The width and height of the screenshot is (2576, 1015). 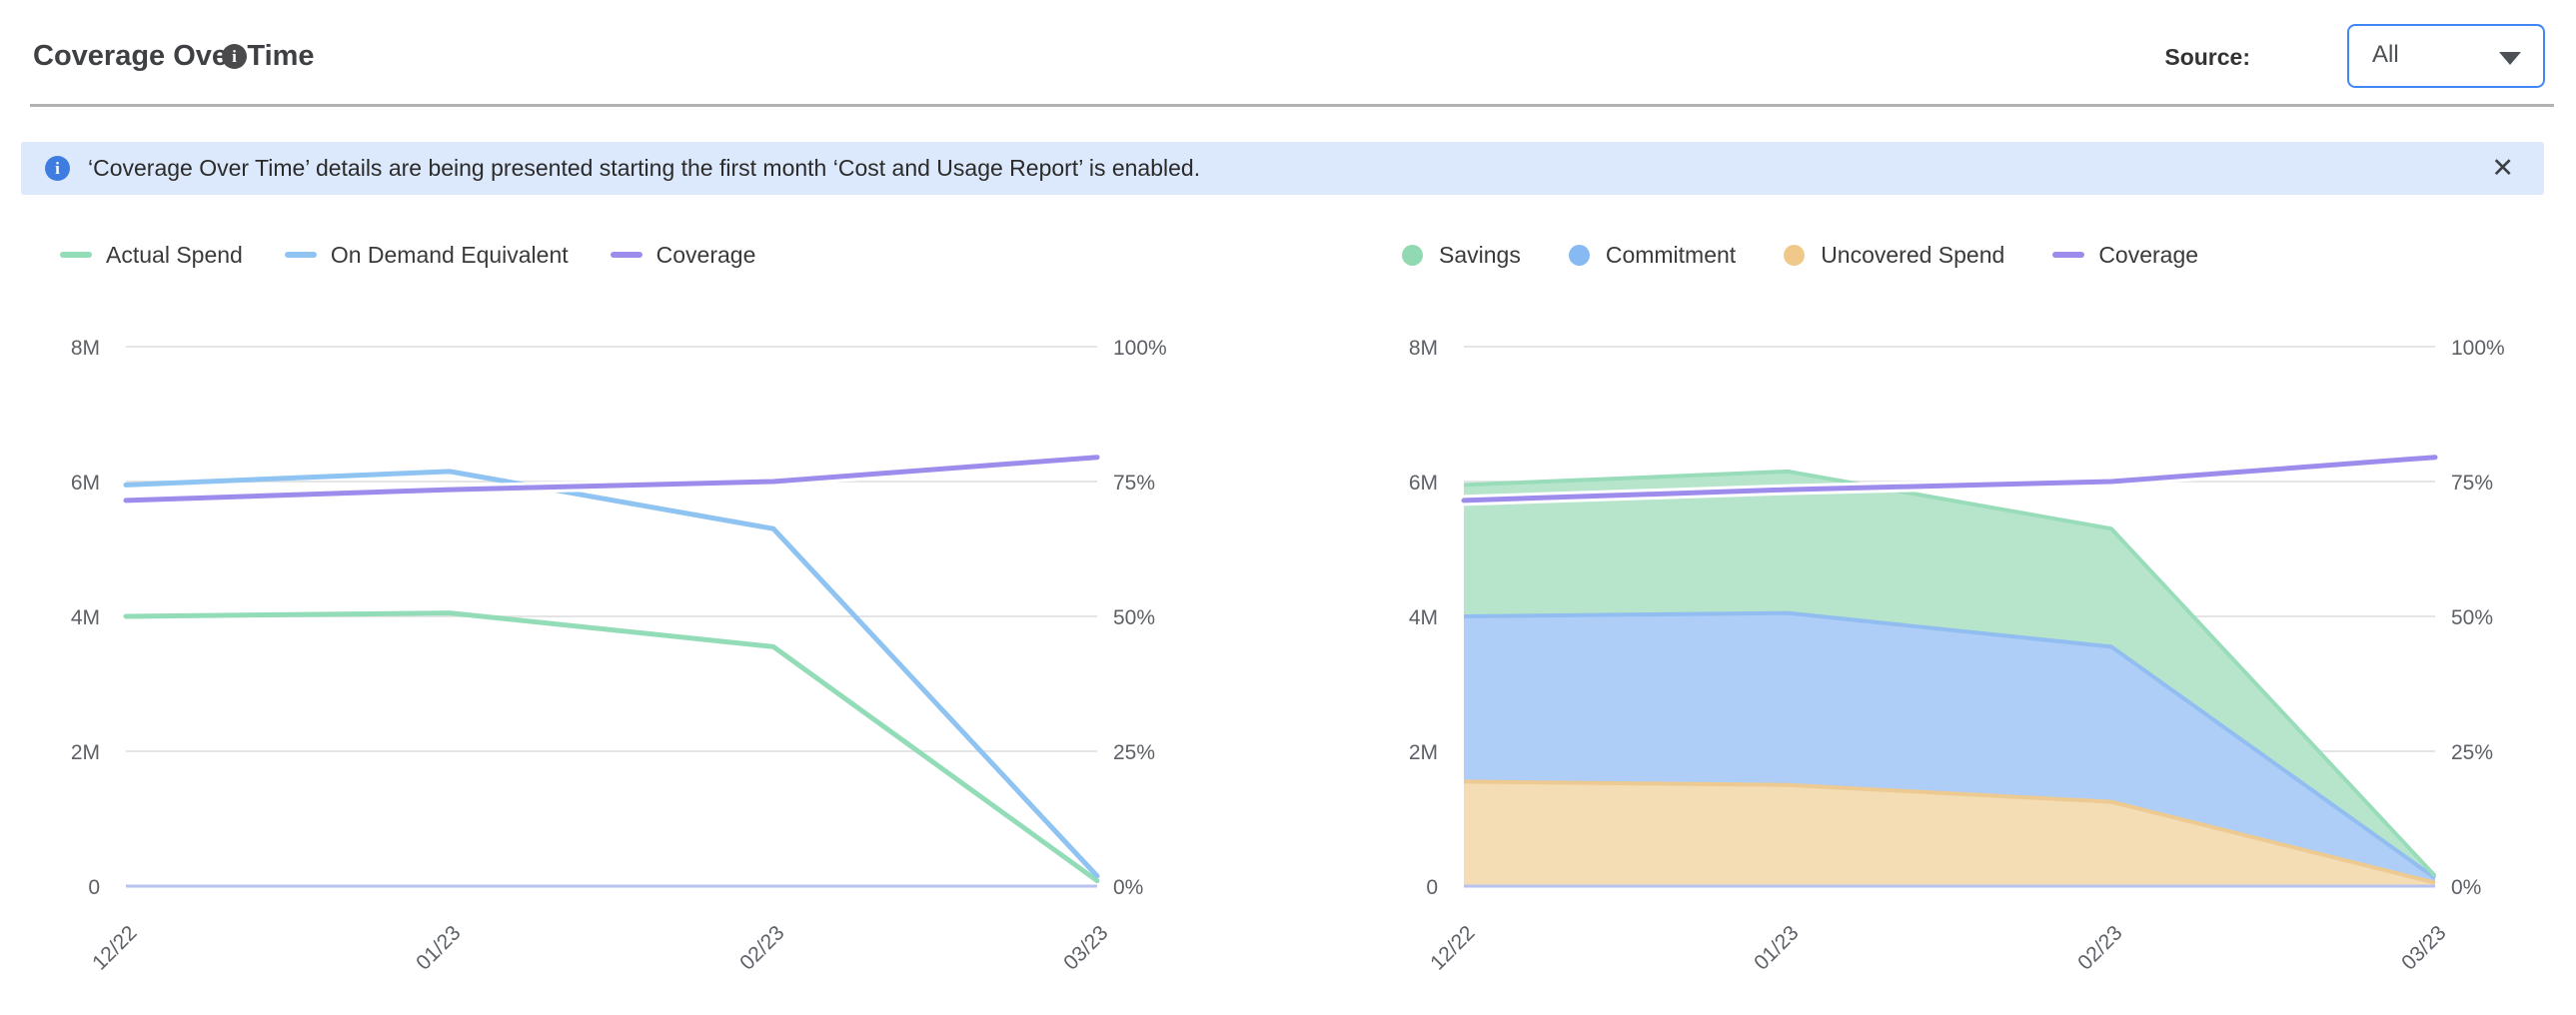 What do you see at coordinates (1671, 255) in the screenshot?
I see `legend-label-commitment: Commitment` at bounding box center [1671, 255].